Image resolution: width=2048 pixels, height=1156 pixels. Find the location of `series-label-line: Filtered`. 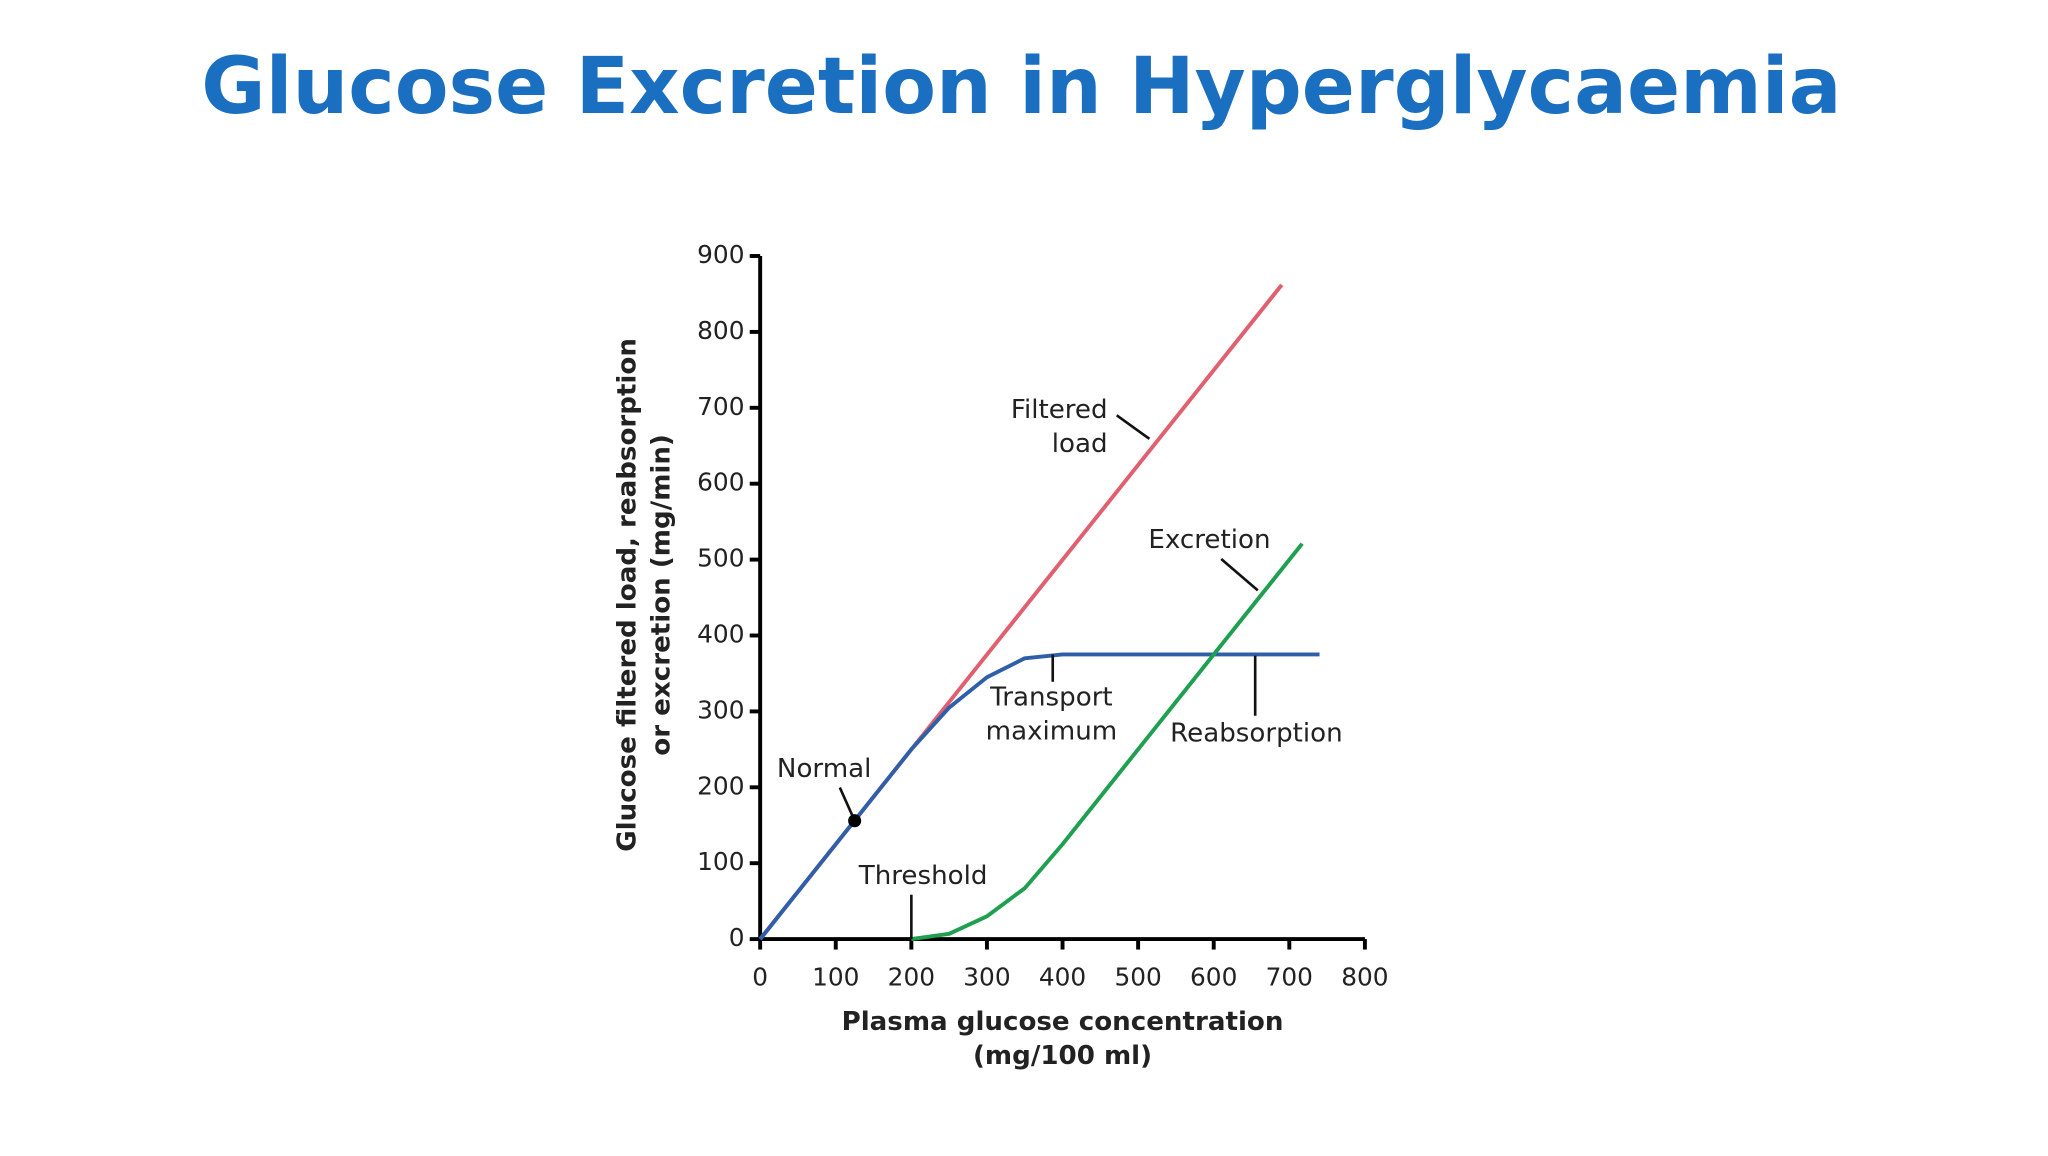

series-label-line: Filtered is located at coordinates (1059, 410).